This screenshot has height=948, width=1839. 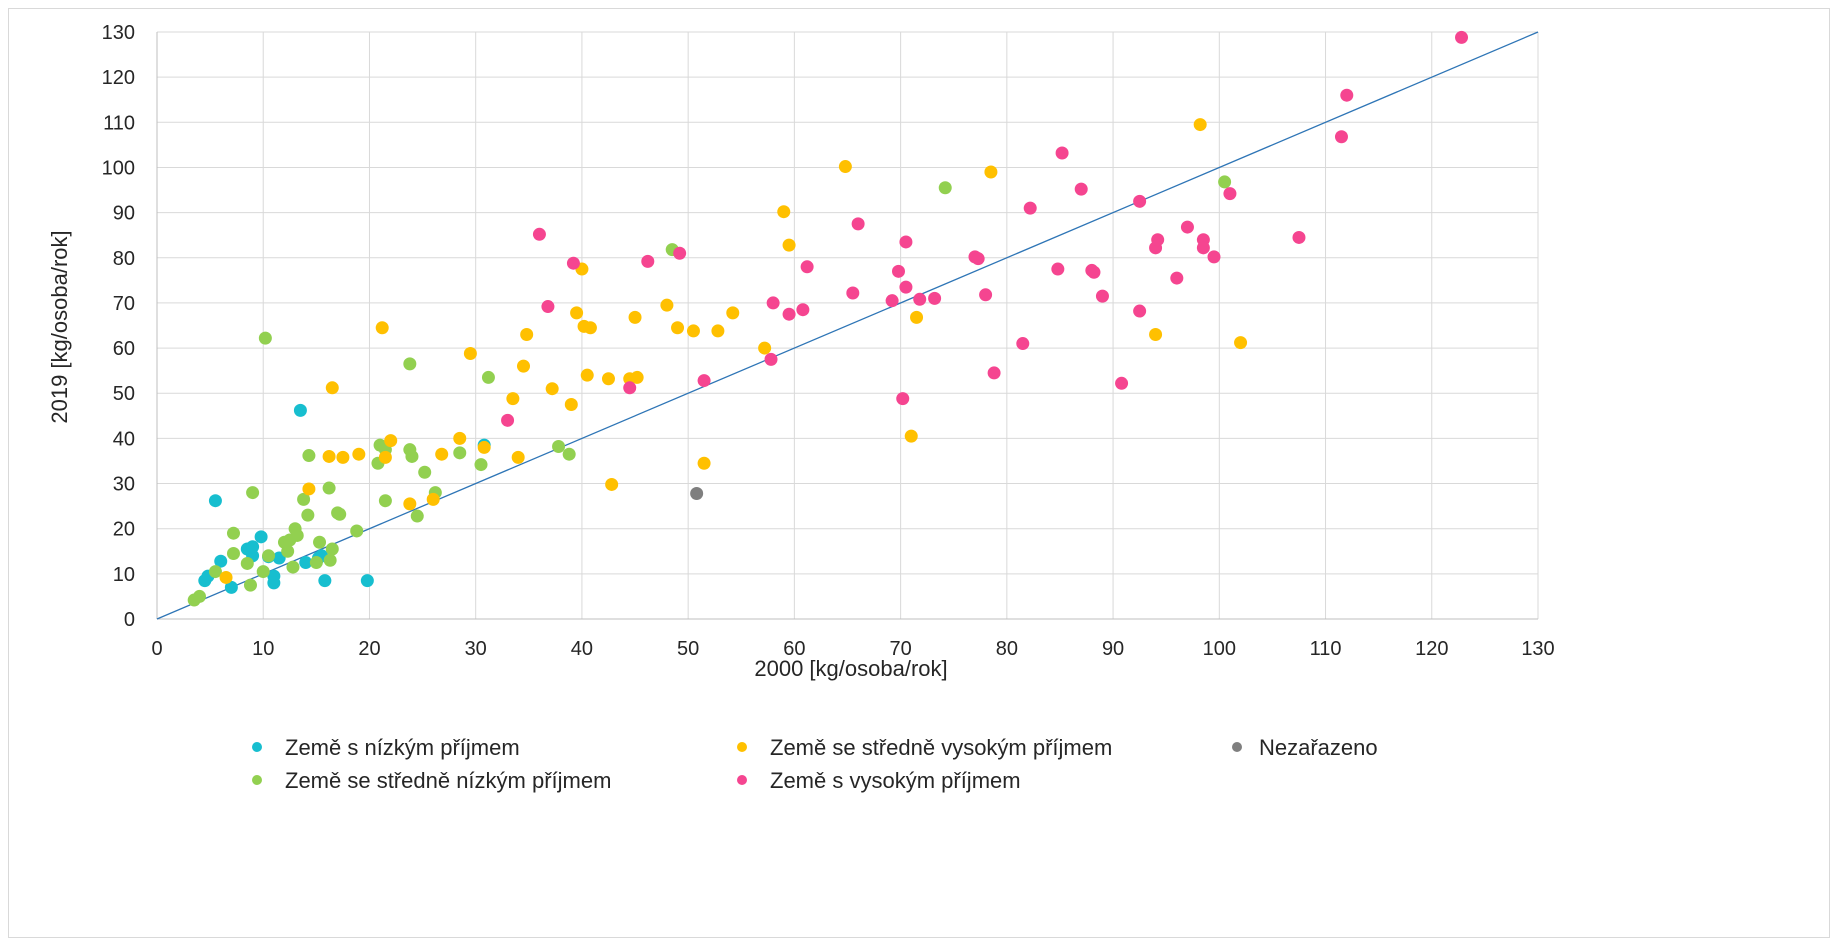 I want to click on x-tick-label: 40, so click(x=582, y=649).